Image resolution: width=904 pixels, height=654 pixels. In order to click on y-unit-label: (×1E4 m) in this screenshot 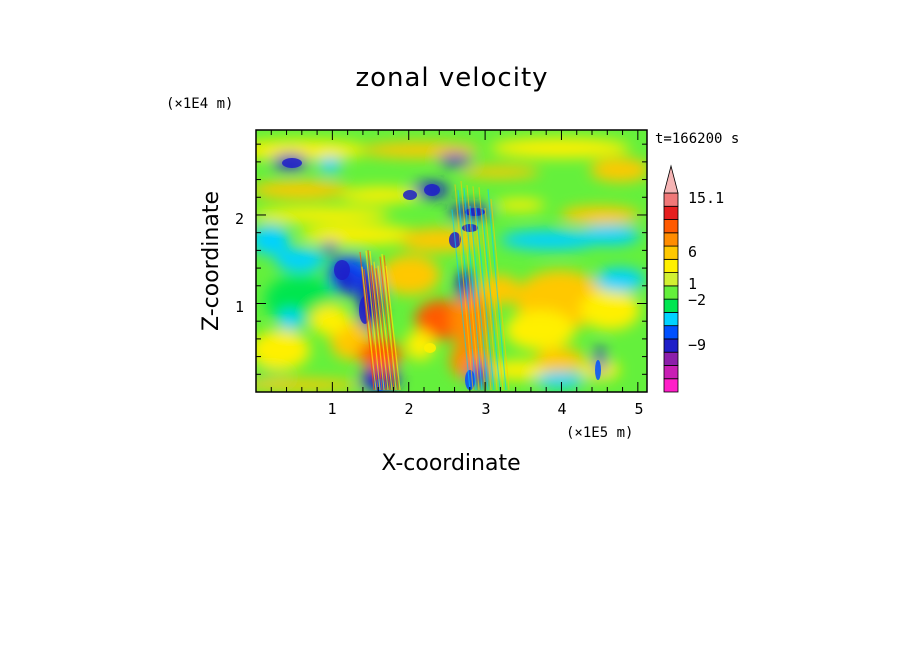, I will do `click(199, 104)`.